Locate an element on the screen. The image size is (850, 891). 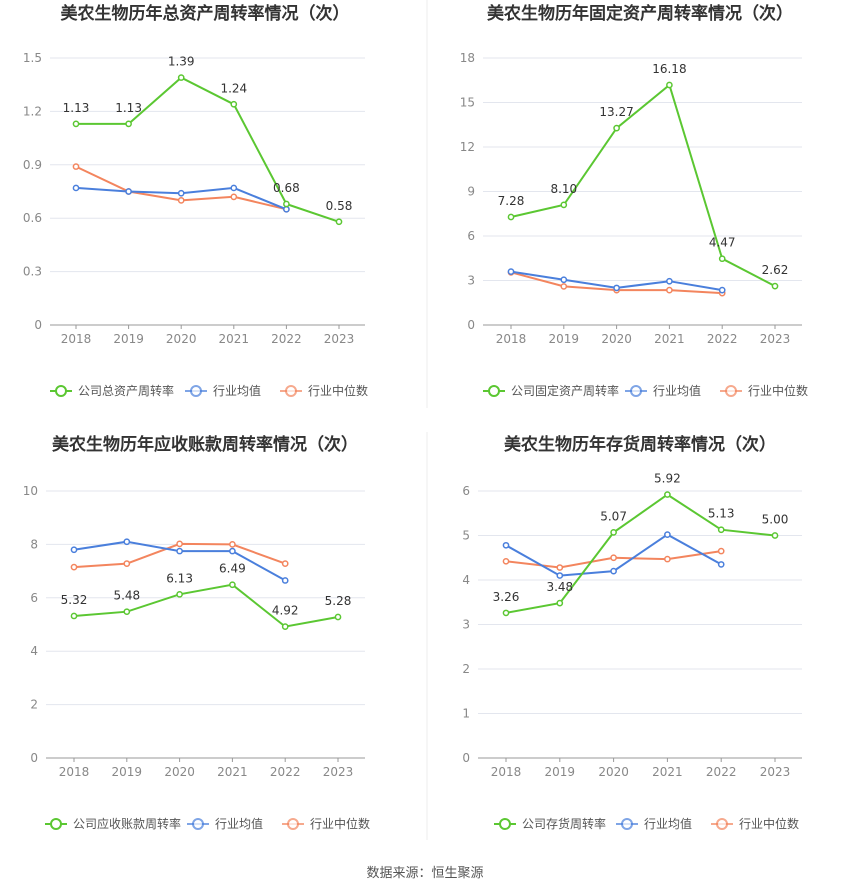
legend-label: 公司存货周转率 is located at coordinates (564, 823).